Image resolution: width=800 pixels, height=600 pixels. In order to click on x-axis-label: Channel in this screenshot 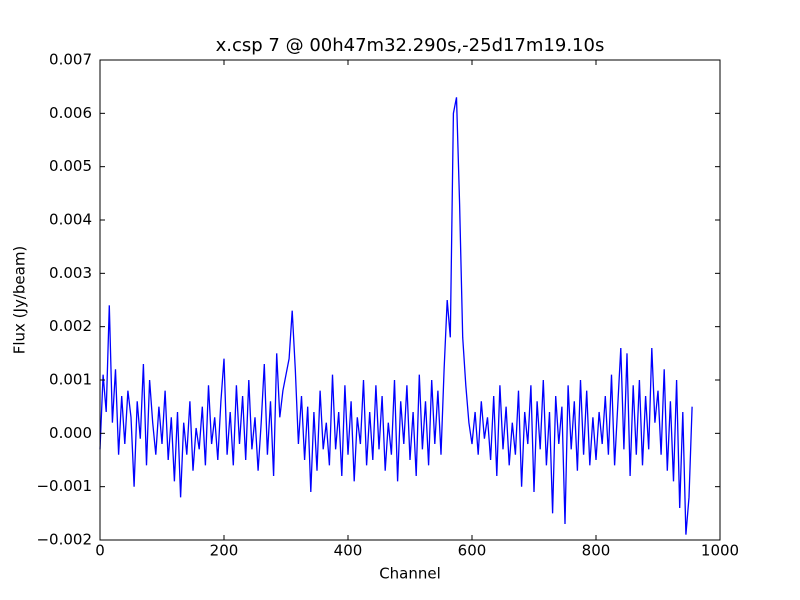, I will do `click(410, 574)`.